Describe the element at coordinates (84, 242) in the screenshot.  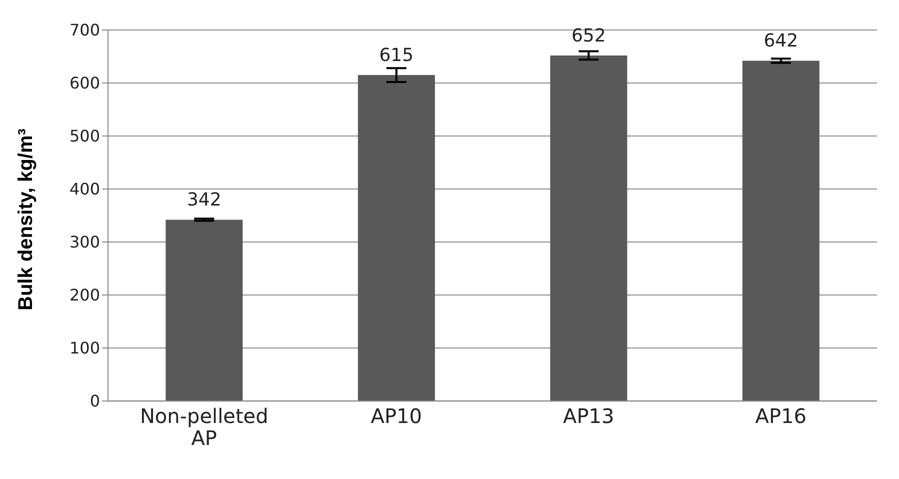
I see `y-tick-label: 300` at that location.